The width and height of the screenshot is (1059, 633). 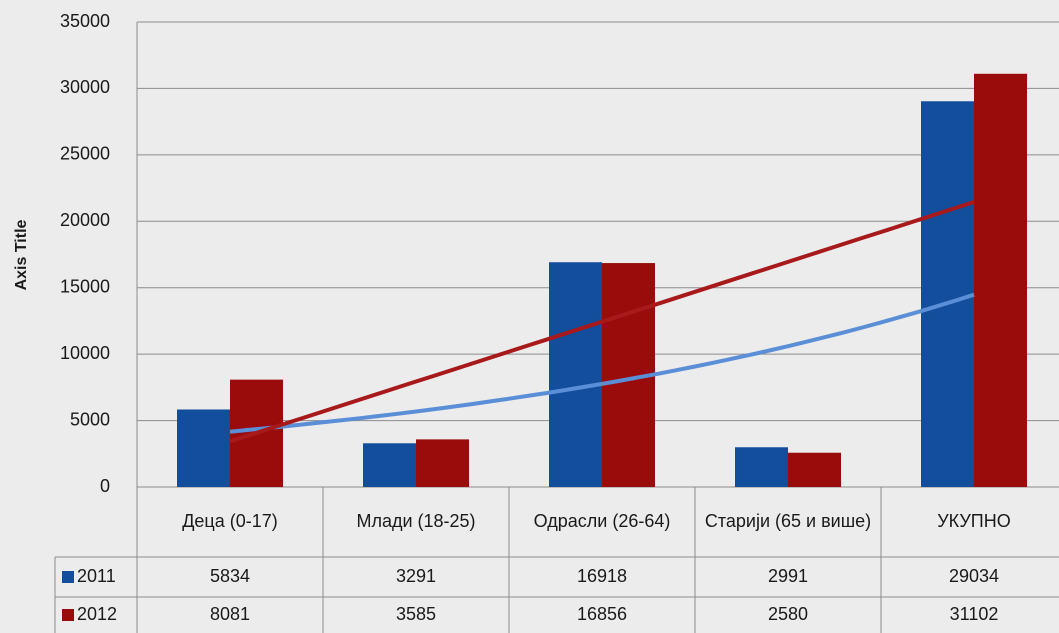 What do you see at coordinates (602, 614) in the screenshot?
I see `table-value: 16856` at bounding box center [602, 614].